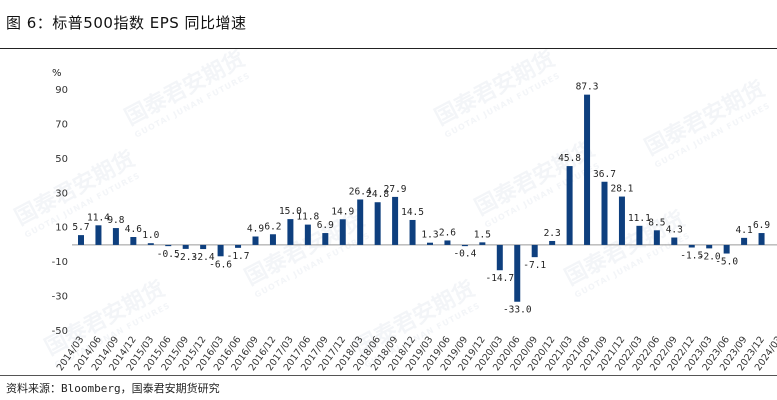 The width and height of the screenshot is (777, 400). Describe the element at coordinates (534, 265) in the screenshot. I see `data-label: -7.1` at that location.